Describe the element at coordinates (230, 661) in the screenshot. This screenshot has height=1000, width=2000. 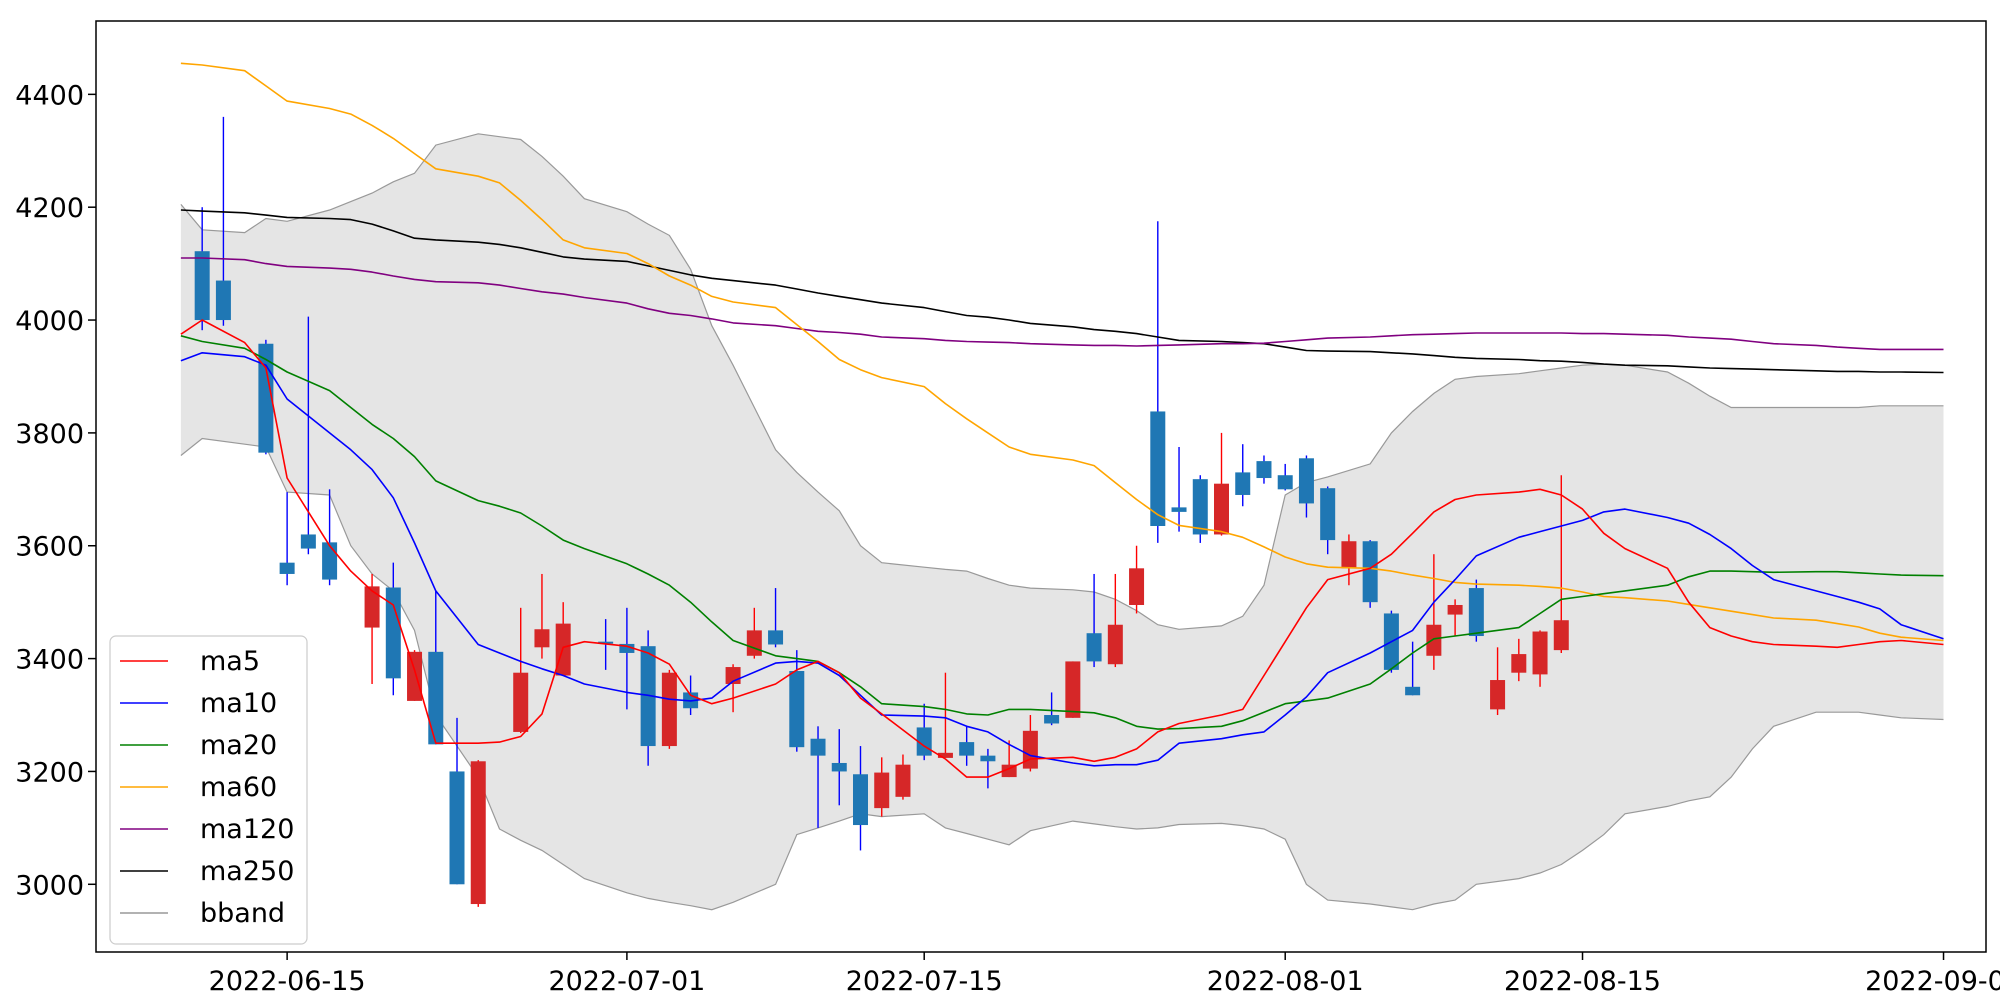
I see `legend-label: ma5` at that location.